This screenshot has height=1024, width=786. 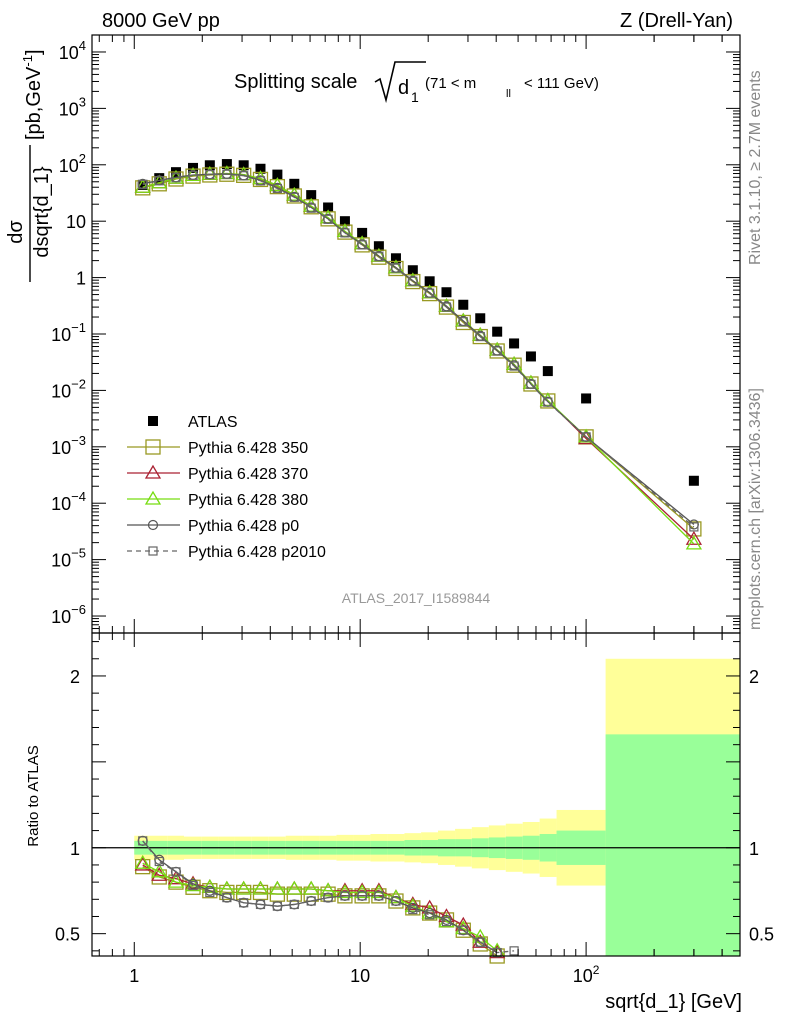 What do you see at coordinates (416, 598) in the screenshot?
I see `analysis-tag: ATLAS_2017_I1589844` at bounding box center [416, 598].